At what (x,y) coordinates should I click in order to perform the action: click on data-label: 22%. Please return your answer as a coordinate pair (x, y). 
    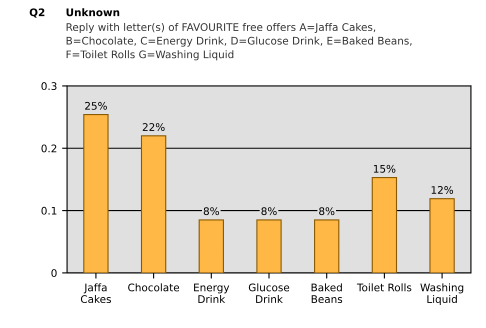
    Looking at the image, I should click on (153, 127).